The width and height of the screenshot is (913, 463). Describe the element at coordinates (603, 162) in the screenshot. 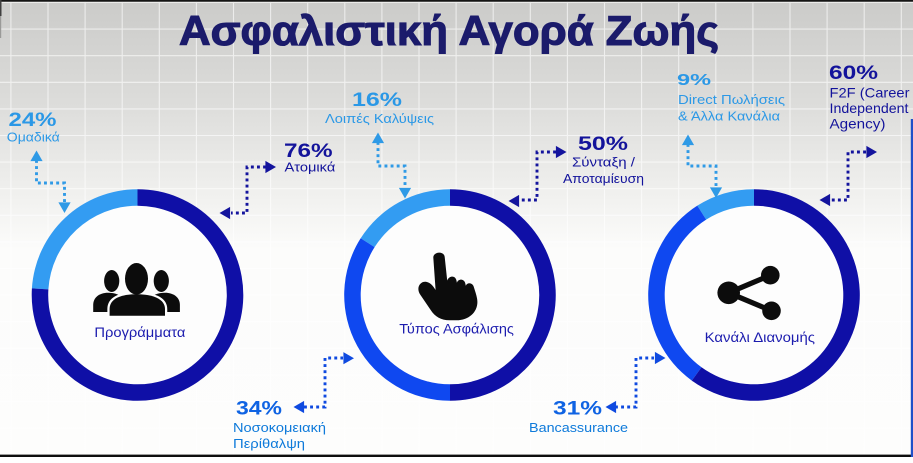

I see `svg-text: Σύνταξη /` at that location.